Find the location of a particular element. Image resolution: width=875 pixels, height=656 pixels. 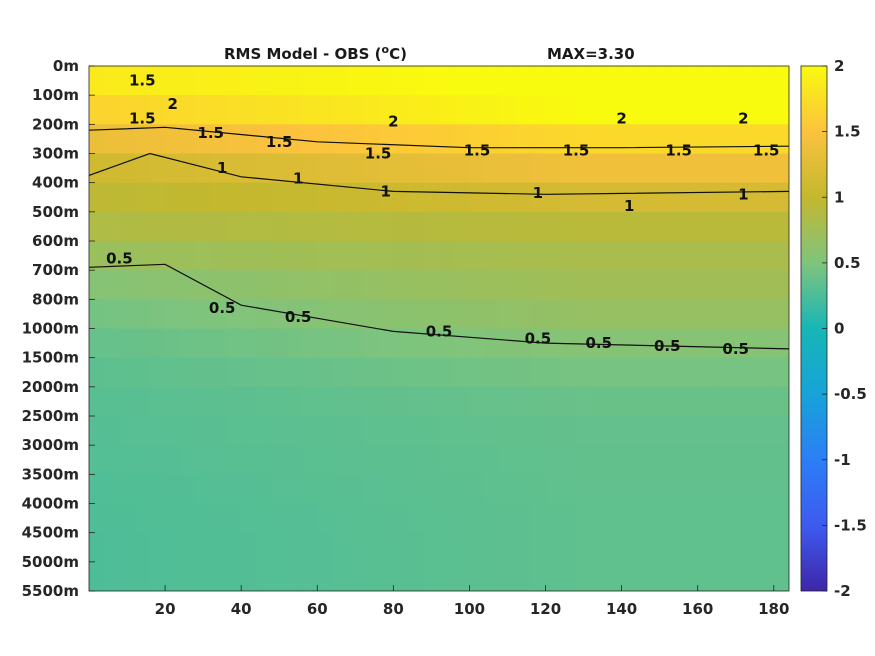

x-tick-label: 180 is located at coordinates (773, 609).